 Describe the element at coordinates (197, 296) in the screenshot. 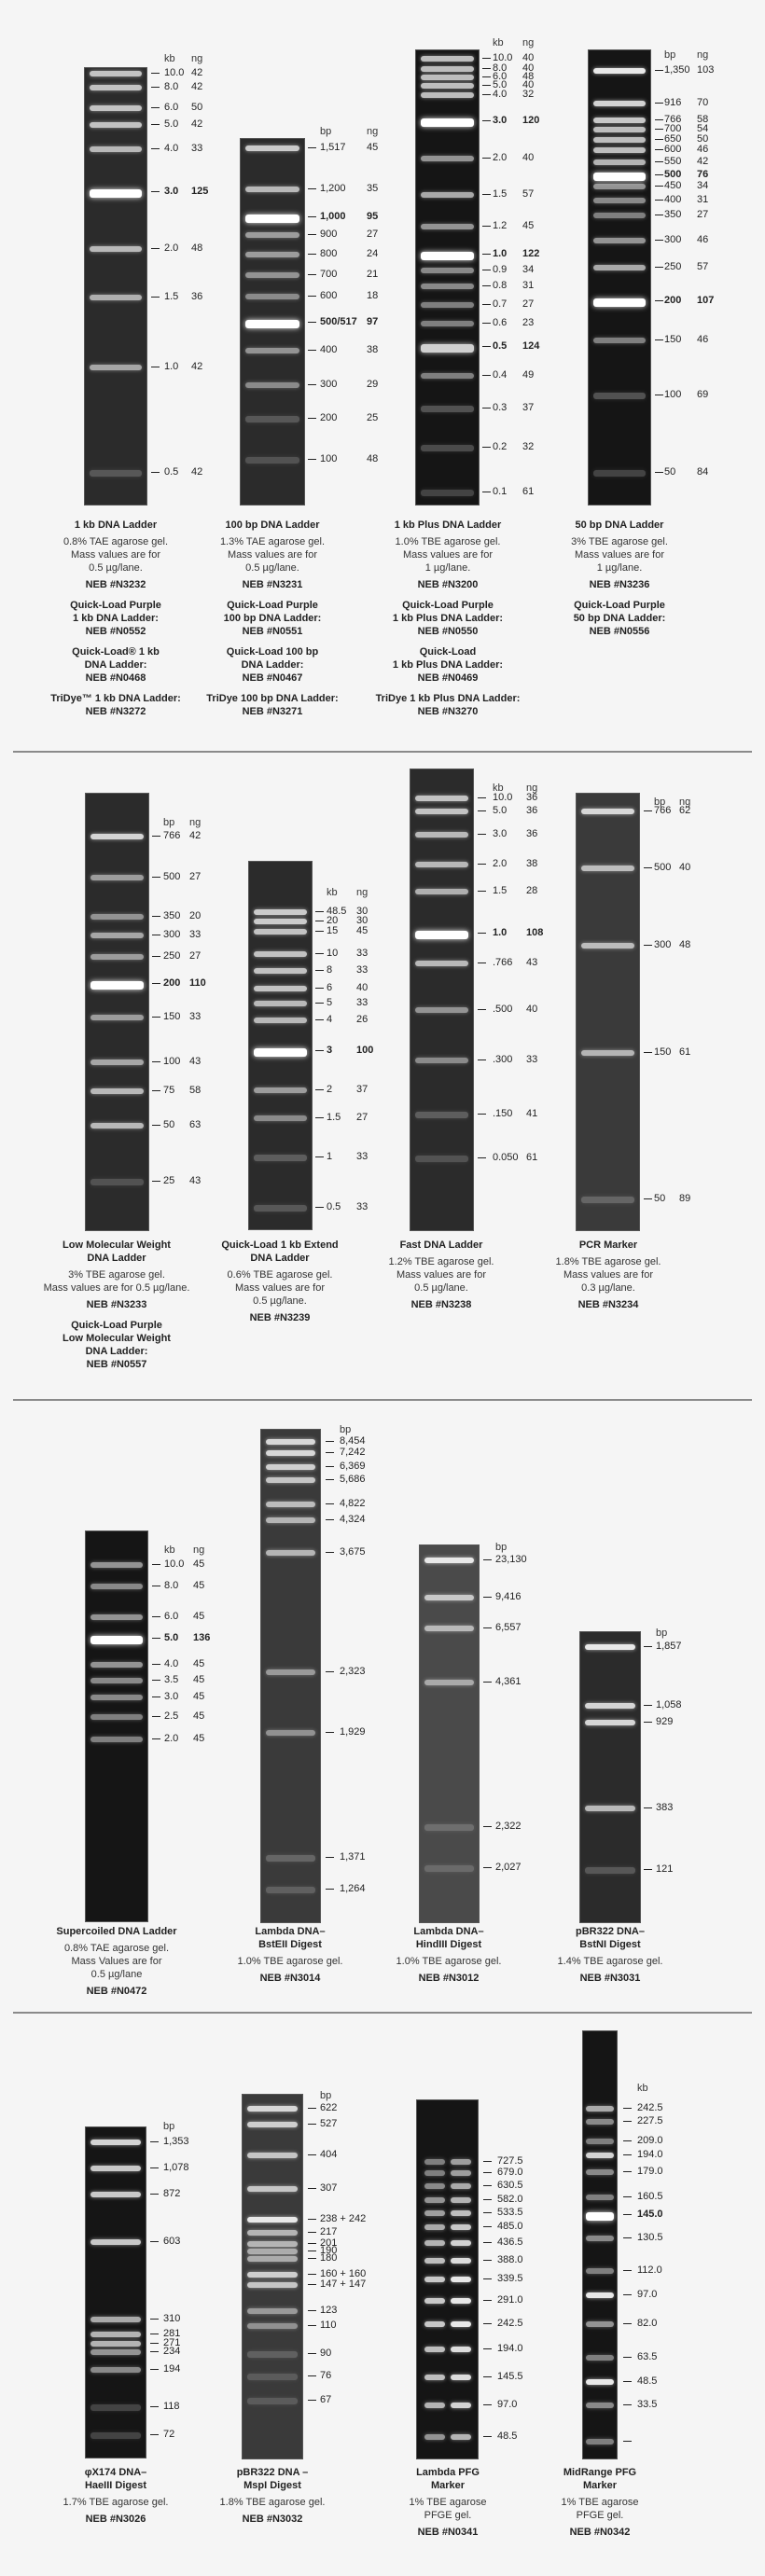

I see `band-mass-label: 36` at that location.